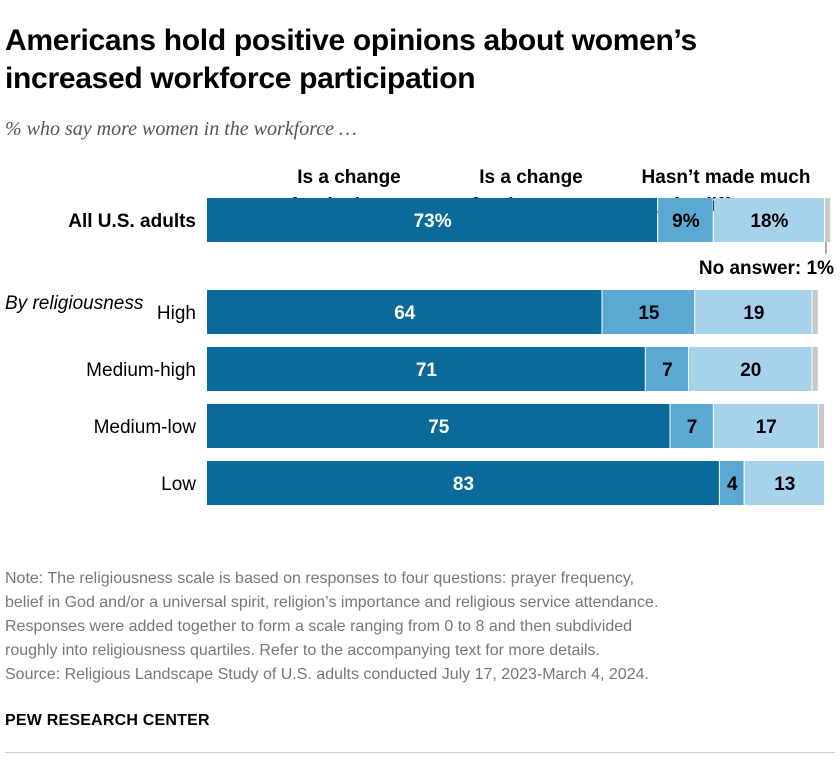  I want to click on bar-data-label: 13, so click(784, 484).